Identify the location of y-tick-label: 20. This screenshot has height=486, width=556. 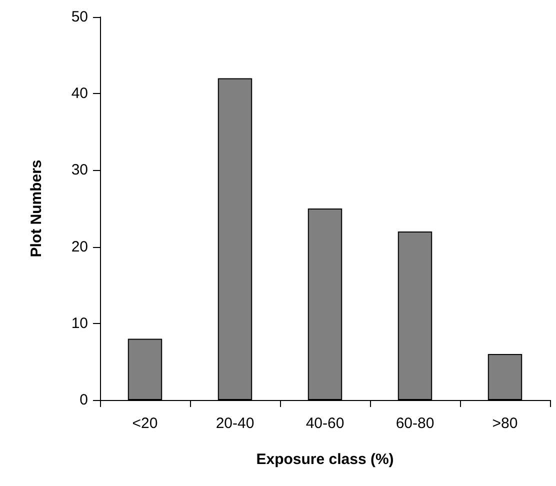
(79, 247).